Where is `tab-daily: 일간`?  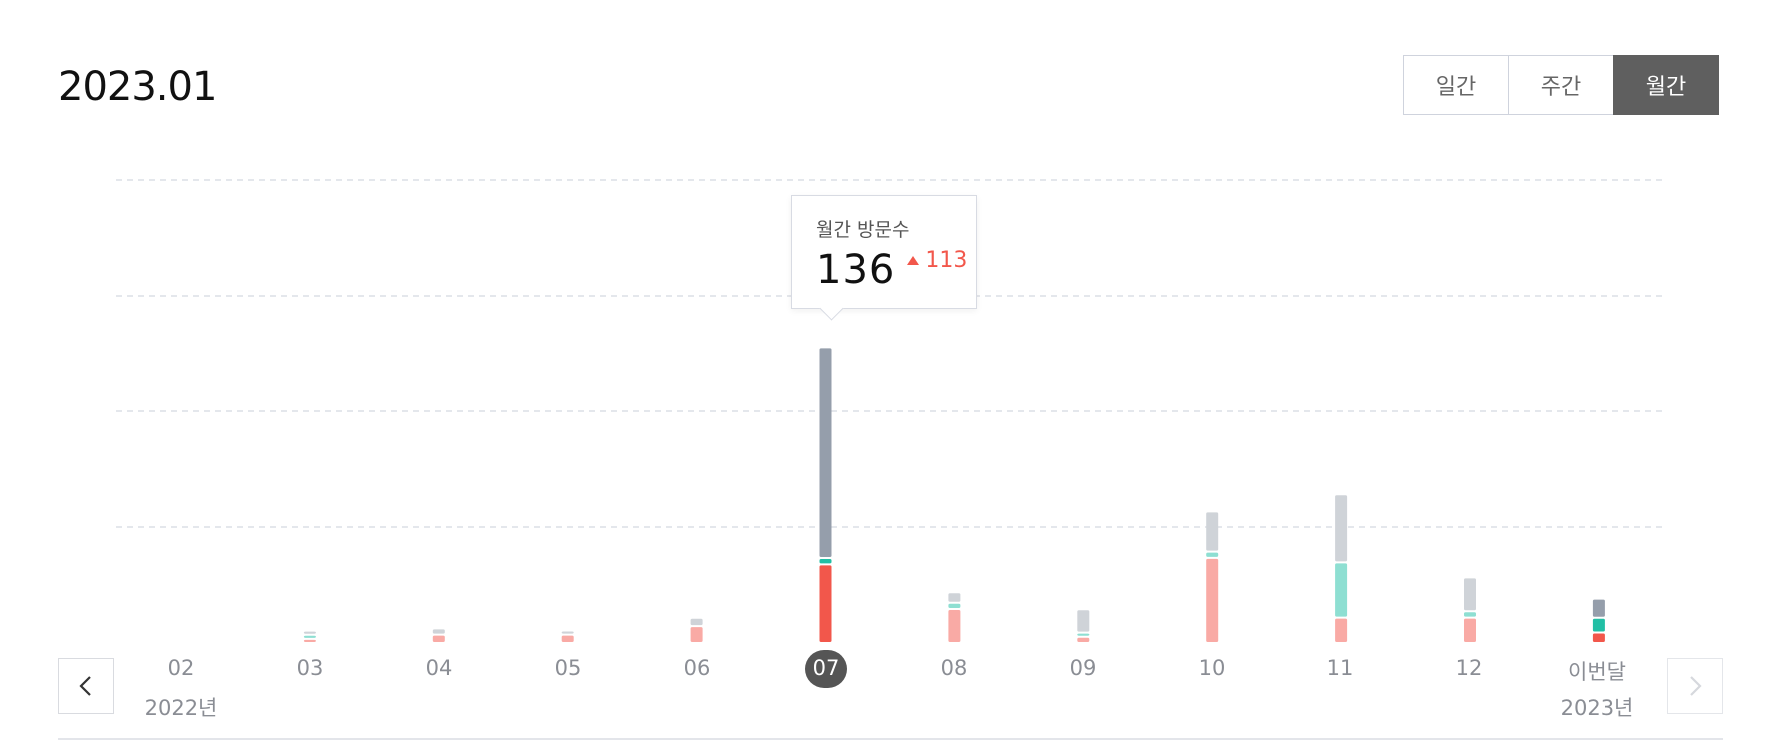 tab-daily: 일간 is located at coordinates (1456, 85).